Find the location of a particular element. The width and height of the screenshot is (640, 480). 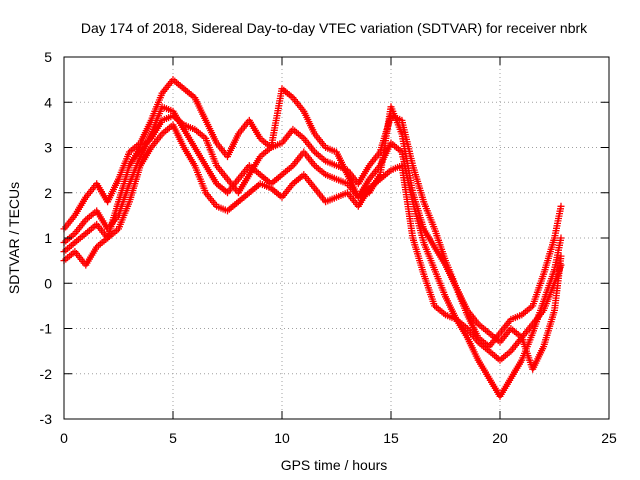

y-tick-label: 3 is located at coordinates (48, 148).